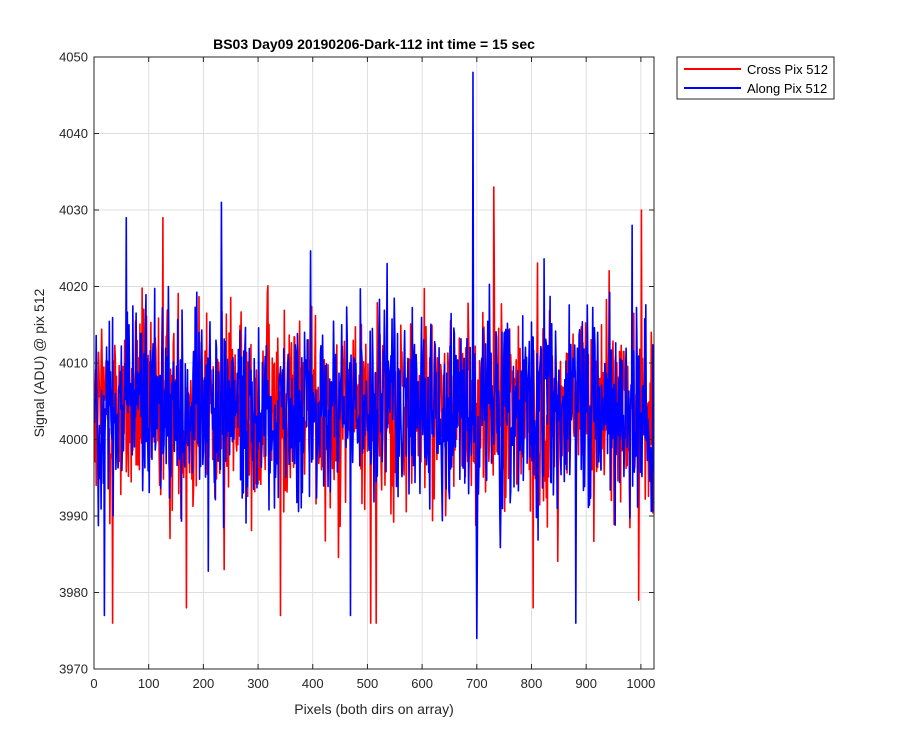 The height and width of the screenshot is (750, 900). Describe the element at coordinates (73, 669) in the screenshot. I see `y-tick-label: 3970` at that location.